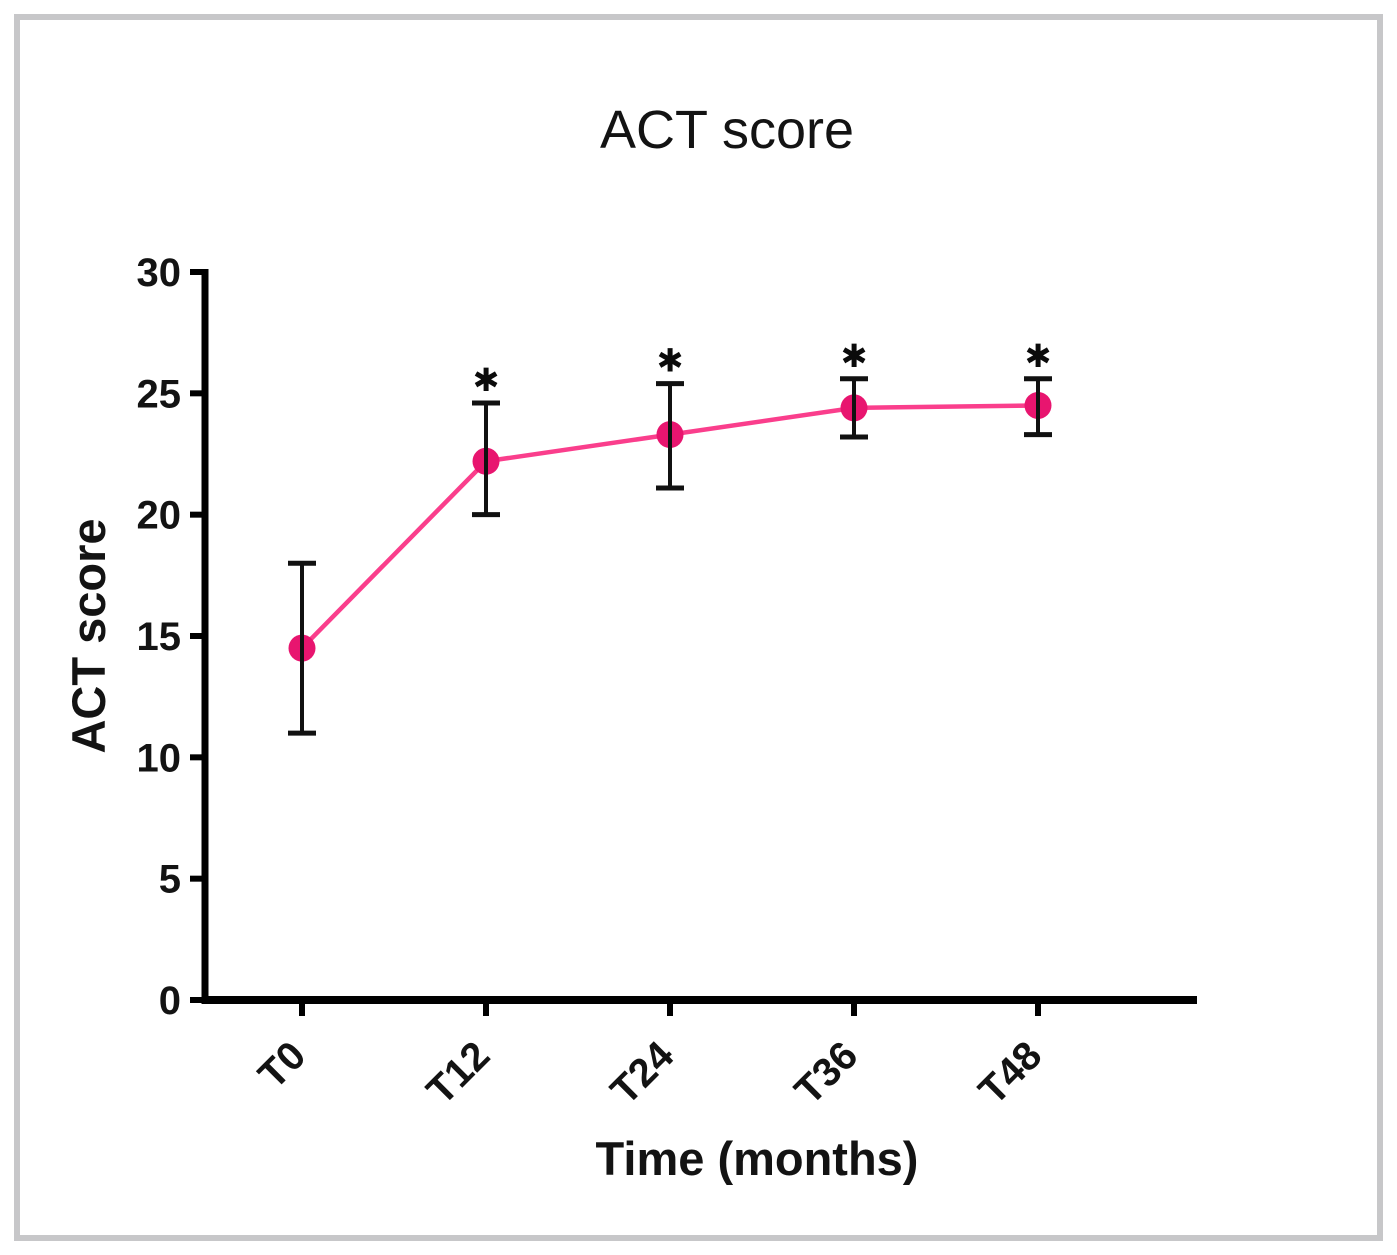 The width and height of the screenshot is (1397, 1255). What do you see at coordinates (727, 130) in the screenshot?
I see `chart-title: ACT score` at bounding box center [727, 130].